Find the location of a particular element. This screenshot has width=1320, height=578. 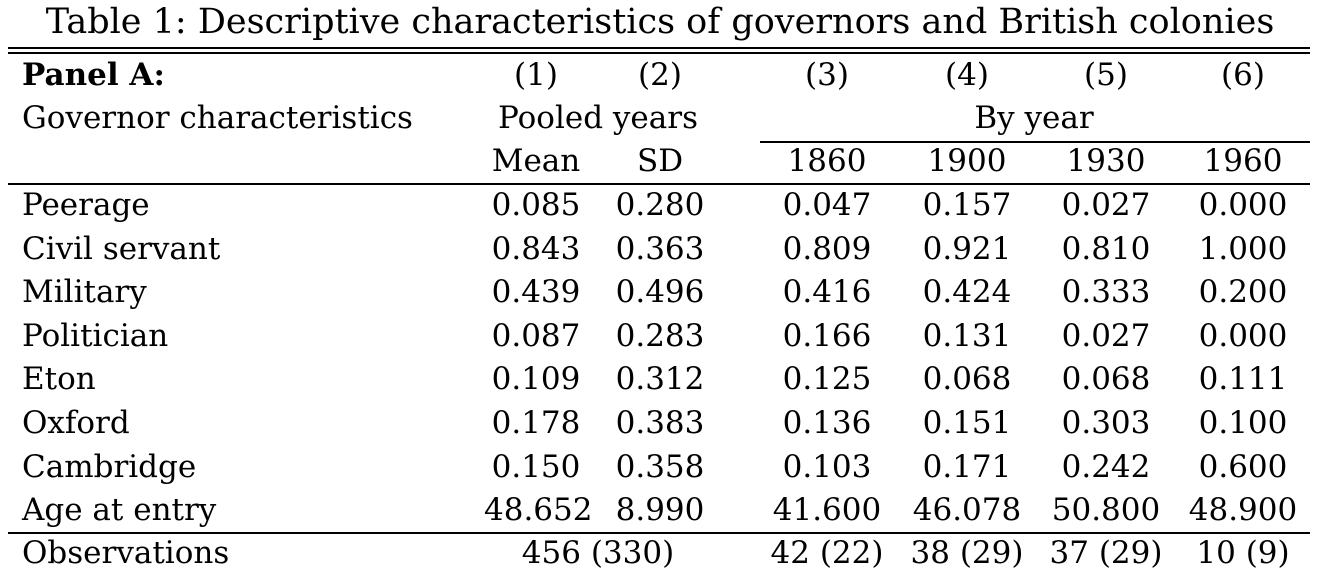

observations-pooled: 456 (330) is located at coordinates (598, 553).